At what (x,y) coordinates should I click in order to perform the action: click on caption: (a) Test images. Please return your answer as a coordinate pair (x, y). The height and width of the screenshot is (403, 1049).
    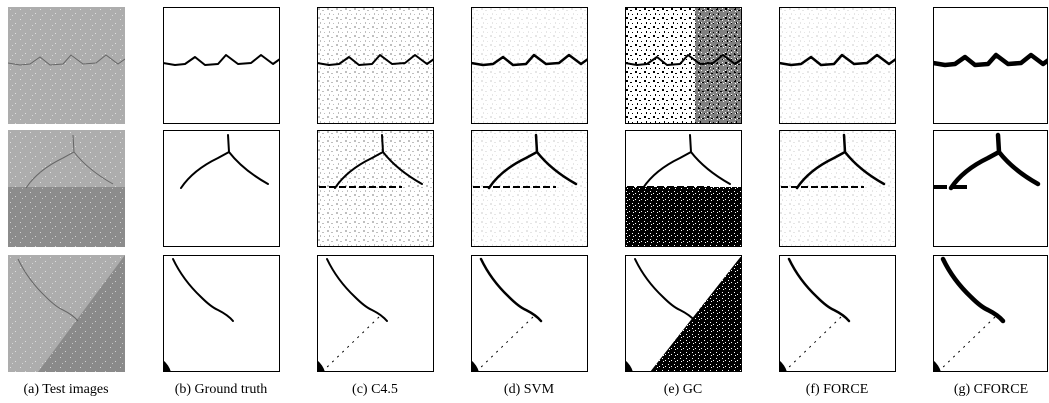
    Looking at the image, I should click on (65, 389).